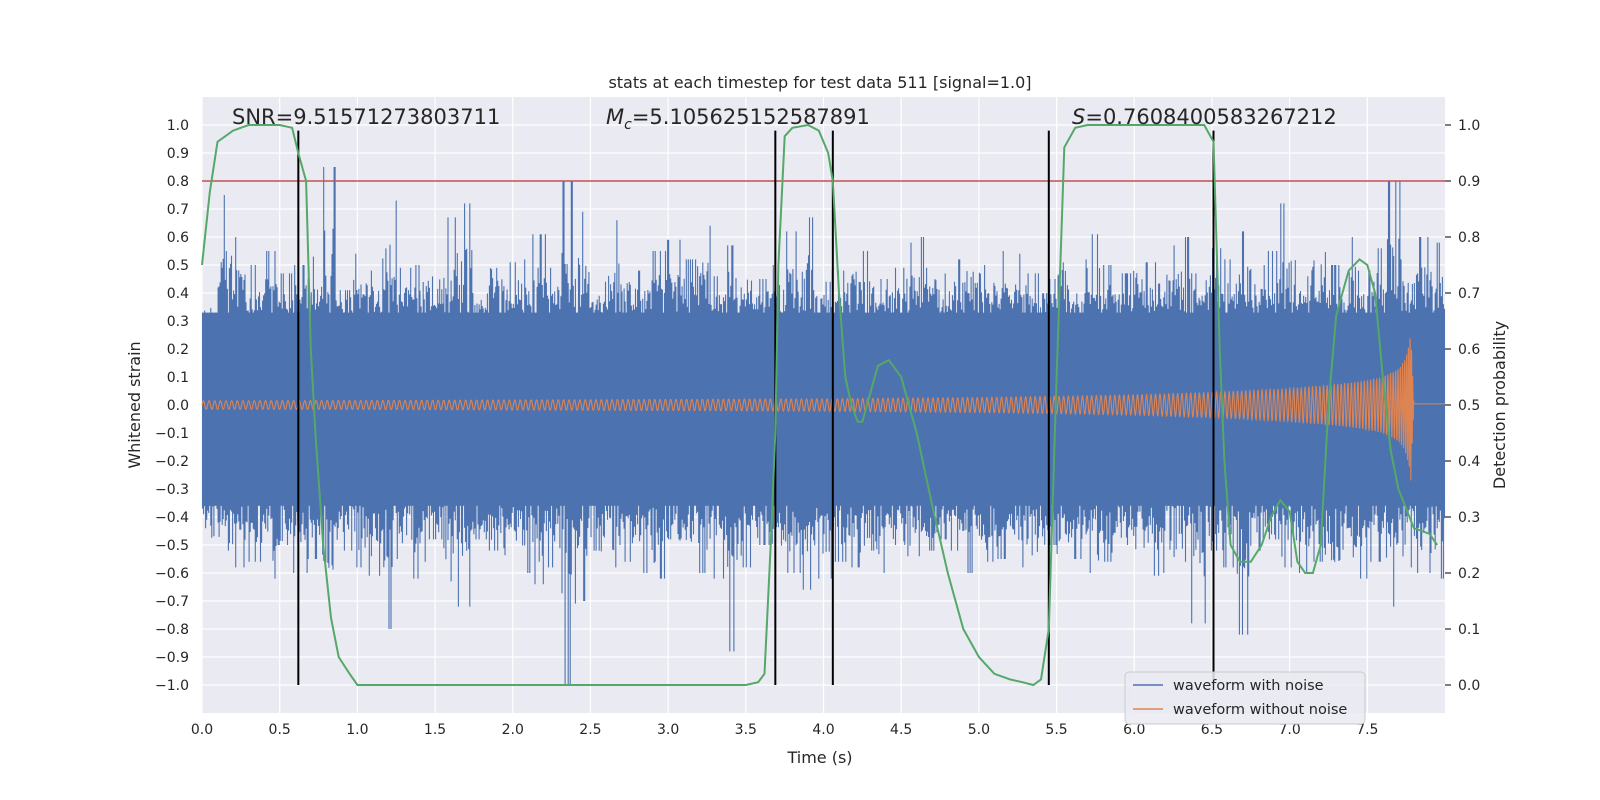 This screenshot has width=1600, height=800. I want to click on y-axis-label: Whitened strain, so click(134, 404).